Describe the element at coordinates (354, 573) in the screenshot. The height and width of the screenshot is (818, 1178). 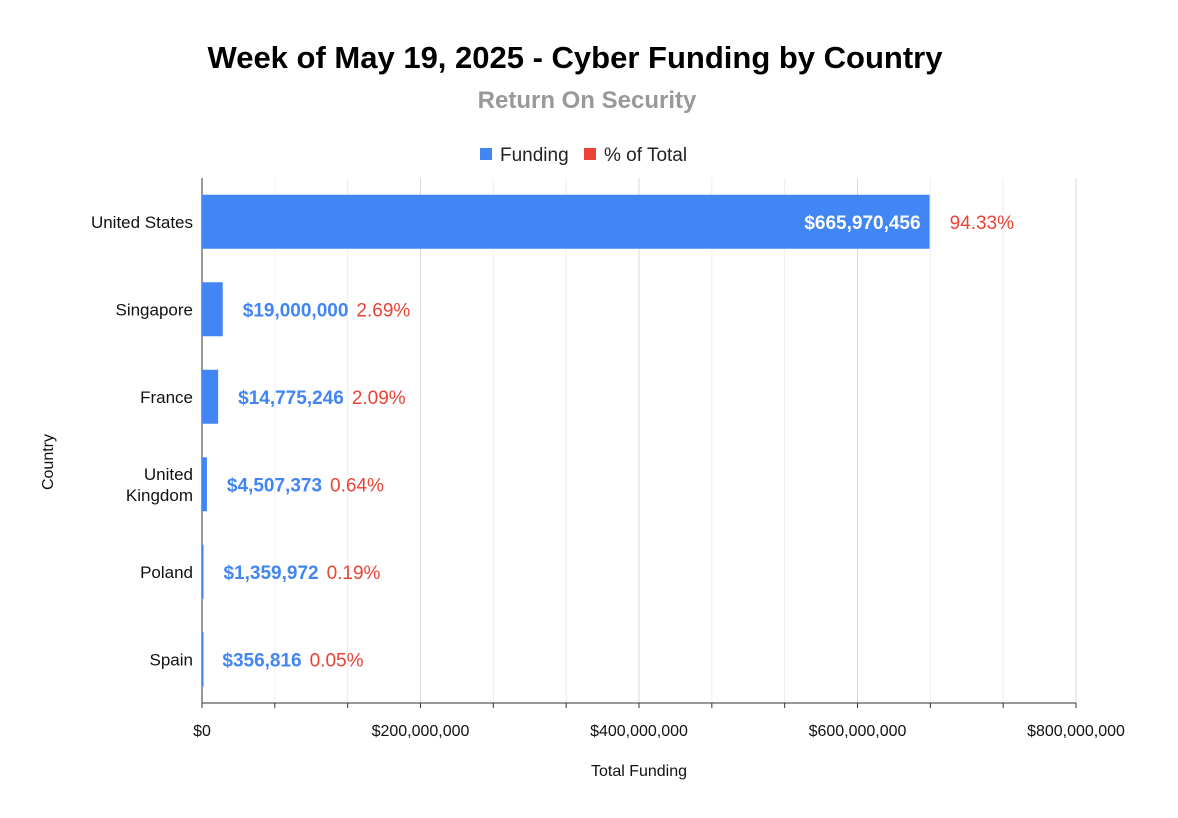
I see `percent-label: 0.19%` at that location.